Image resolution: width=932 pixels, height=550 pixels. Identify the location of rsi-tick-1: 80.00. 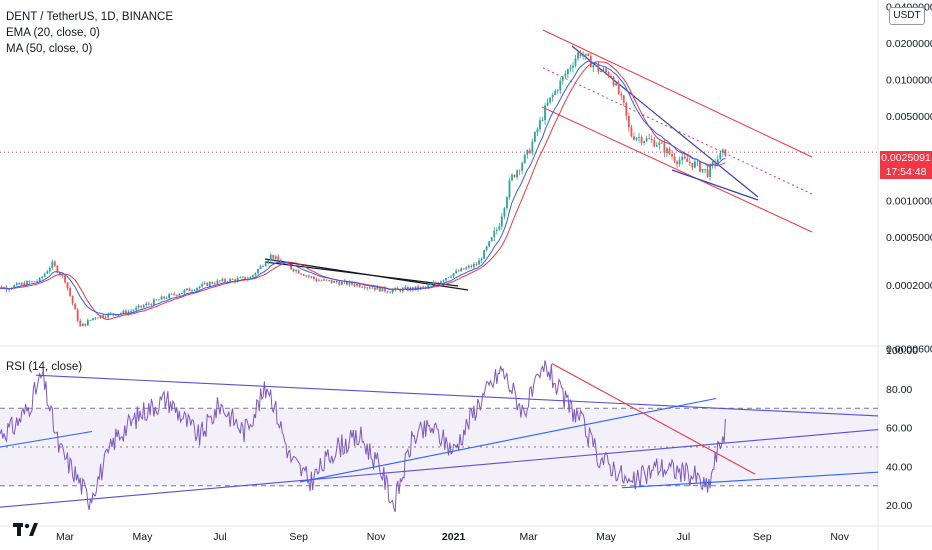
(899, 390).